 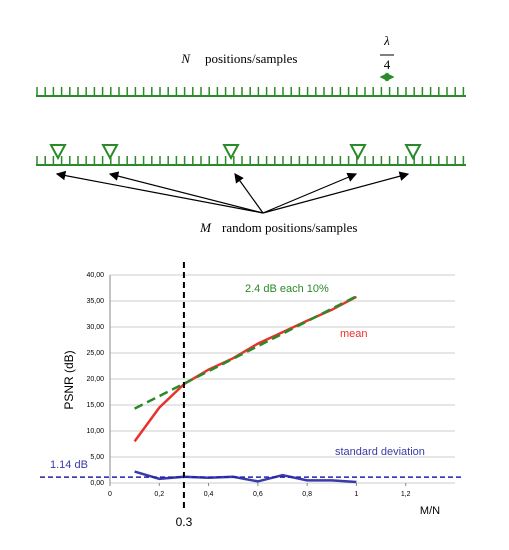 What do you see at coordinates (95, 327) in the screenshot?
I see `y-tick-label: 30,00` at bounding box center [95, 327].